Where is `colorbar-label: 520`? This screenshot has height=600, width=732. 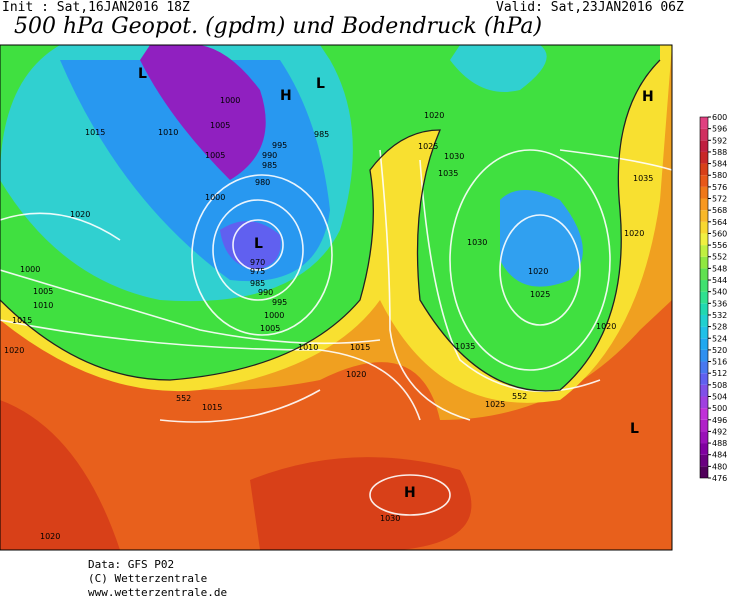
colorbar-label: 520 is located at coordinates (719, 350).